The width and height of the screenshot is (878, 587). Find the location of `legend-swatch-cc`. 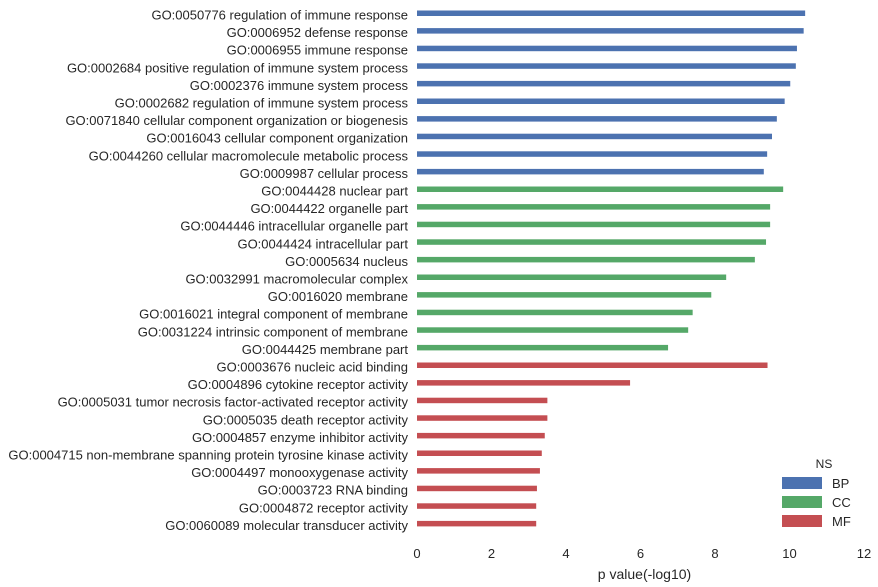

legend-swatch-cc is located at coordinates (802, 502).